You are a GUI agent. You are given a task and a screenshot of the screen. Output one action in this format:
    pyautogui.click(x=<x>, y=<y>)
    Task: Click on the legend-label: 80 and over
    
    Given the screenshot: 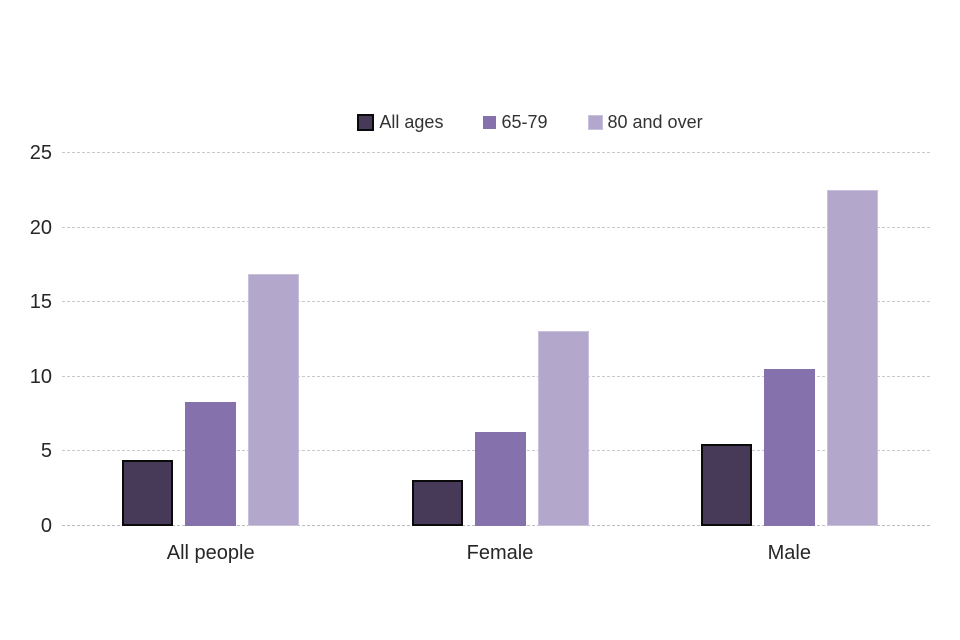 What is the action you would take?
    pyautogui.click(x=655, y=122)
    